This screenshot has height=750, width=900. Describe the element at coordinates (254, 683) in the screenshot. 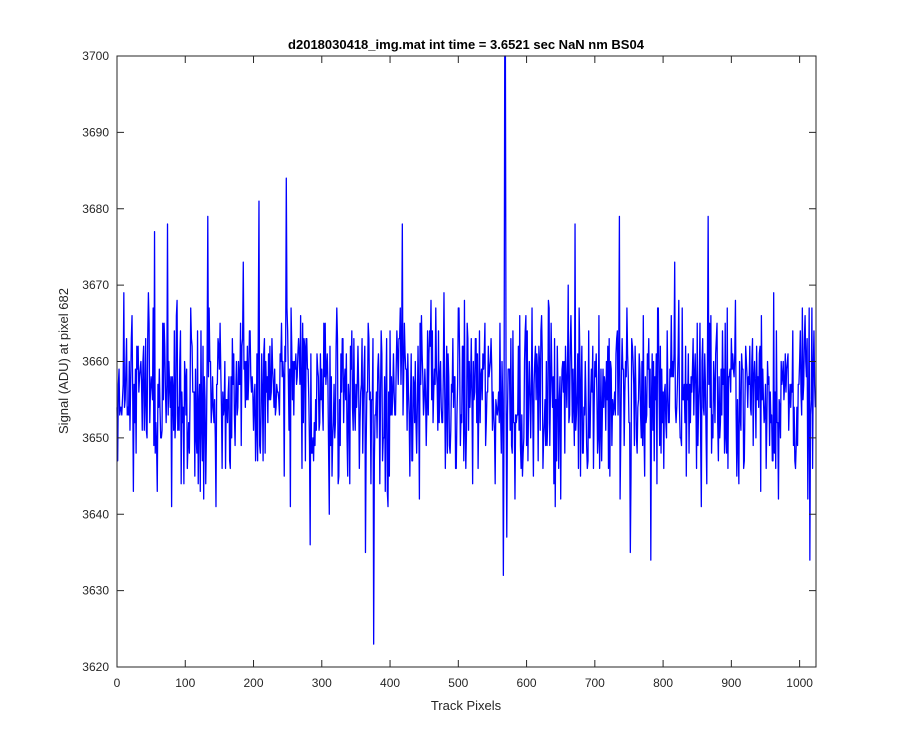

I see `x-tick-label: 200` at that location.